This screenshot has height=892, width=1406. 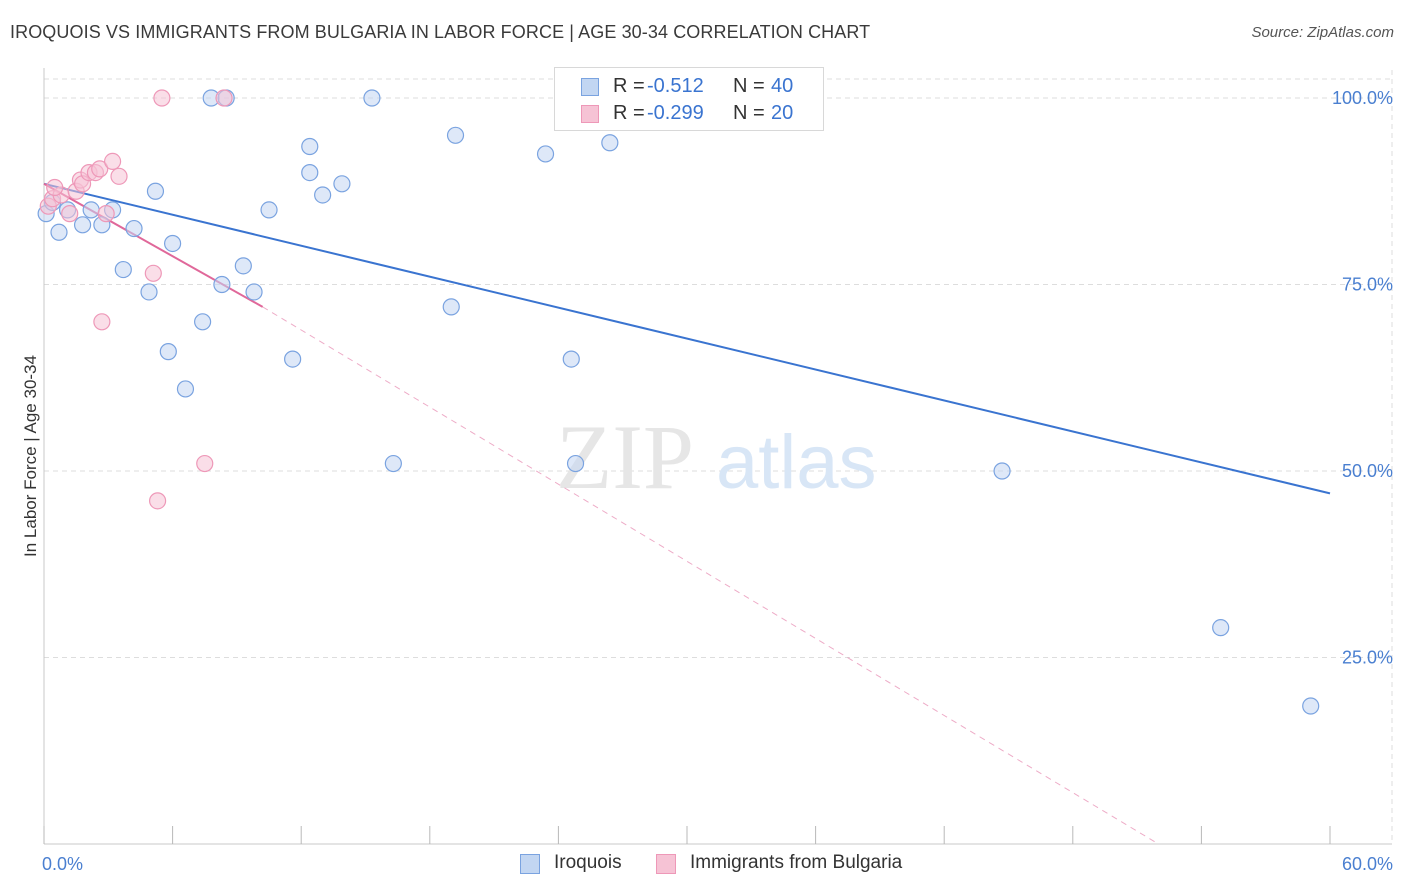 What do you see at coordinates (590, 87) in the screenshot?
I see `legend-swatch-blue` at bounding box center [590, 87].